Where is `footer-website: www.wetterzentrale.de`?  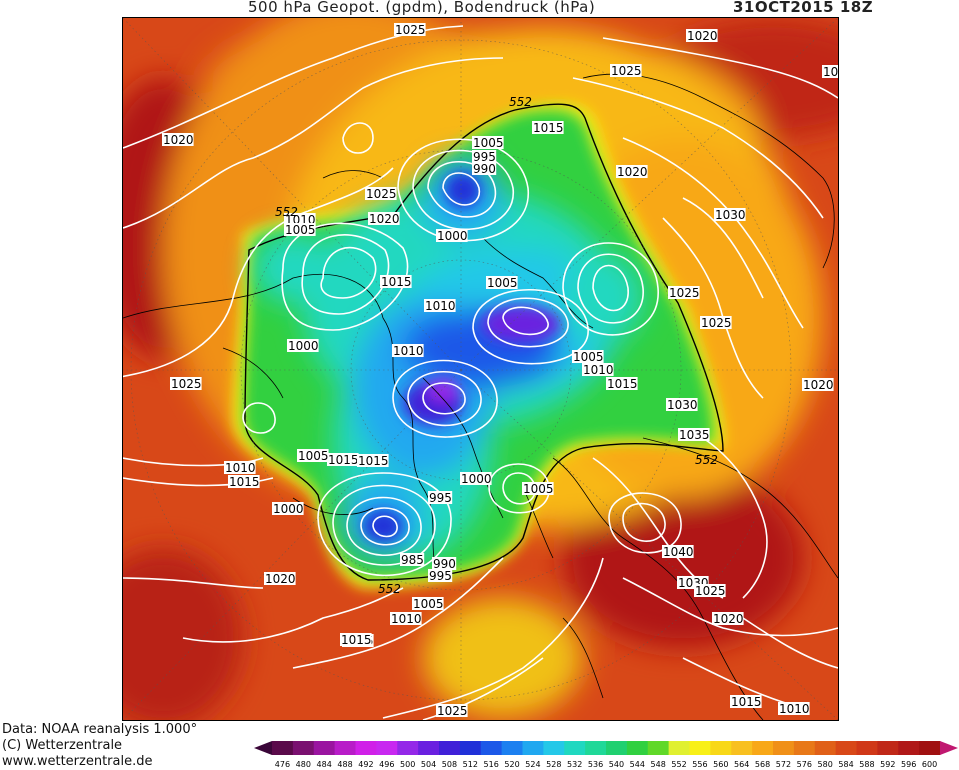
footer-website: www.wetterzentrale.de is located at coordinates (77, 761).